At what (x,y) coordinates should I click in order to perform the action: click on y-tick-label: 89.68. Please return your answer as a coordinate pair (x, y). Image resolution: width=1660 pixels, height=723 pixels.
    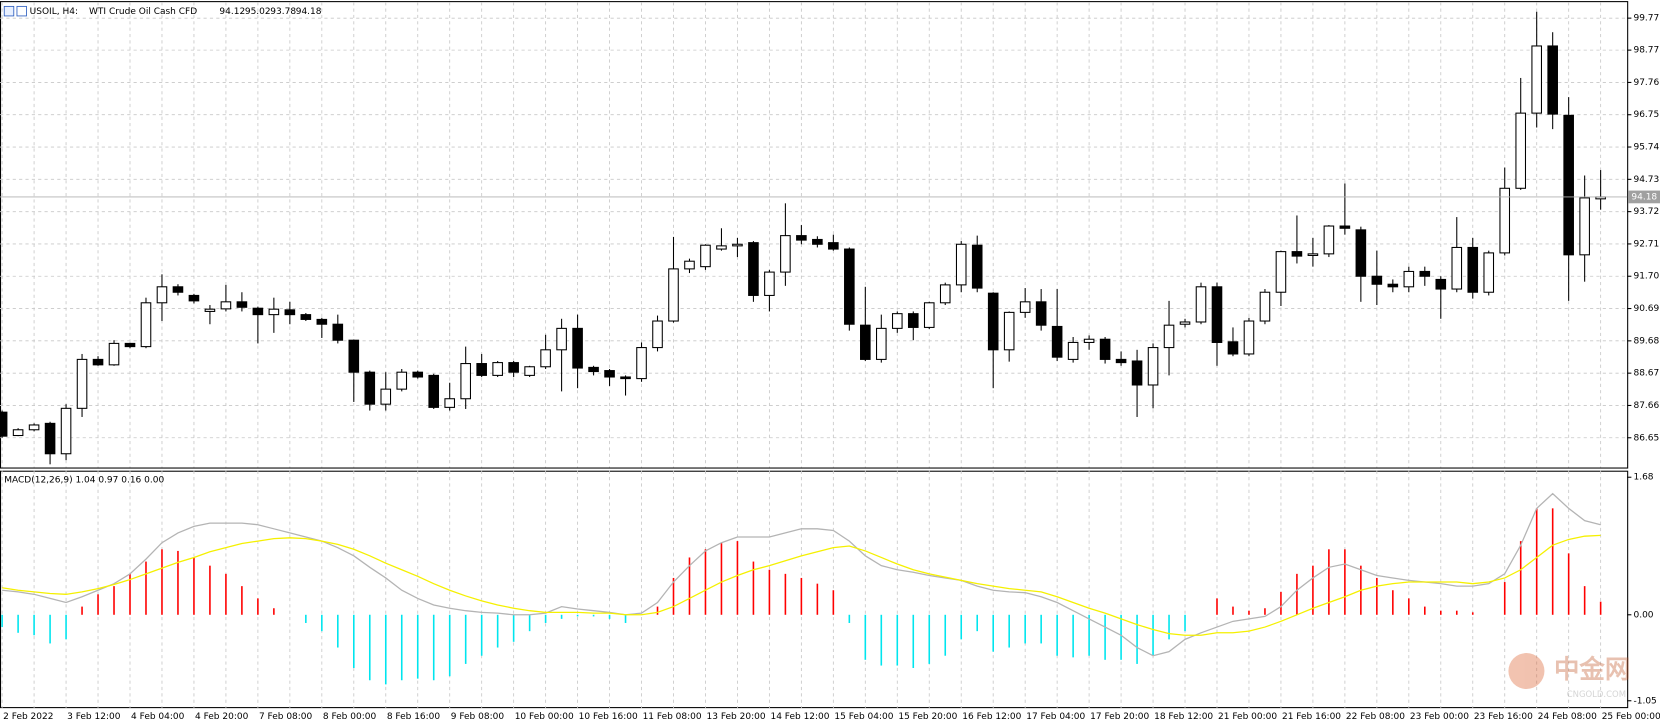
    Looking at the image, I should click on (1646, 341).